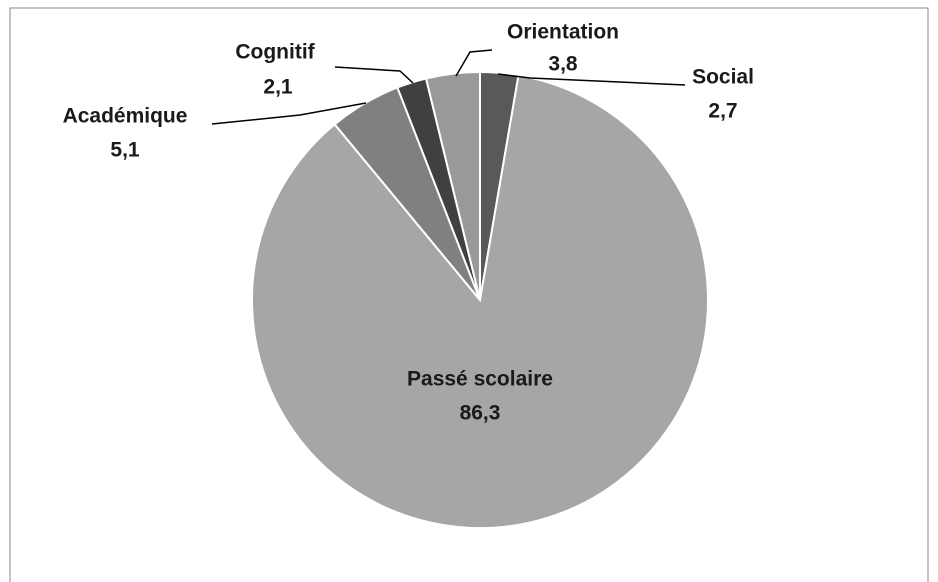 This screenshot has width=938, height=582. I want to click on slice-label: Orientation, so click(563, 32).